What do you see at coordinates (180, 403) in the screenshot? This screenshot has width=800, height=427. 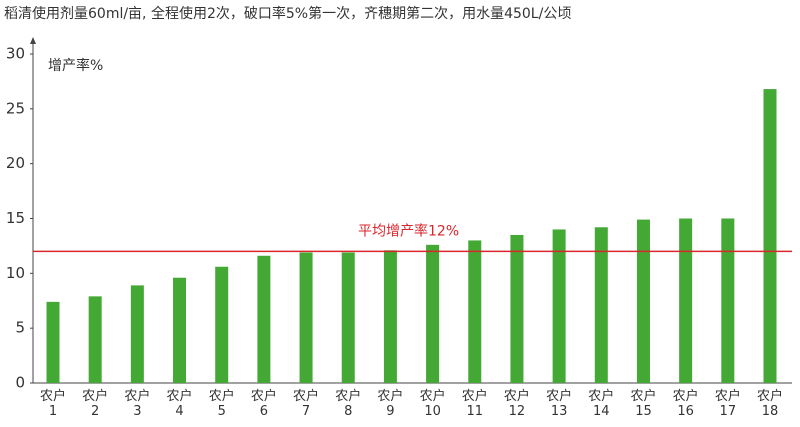 I see `x-tick-label: 农户 4` at bounding box center [180, 403].